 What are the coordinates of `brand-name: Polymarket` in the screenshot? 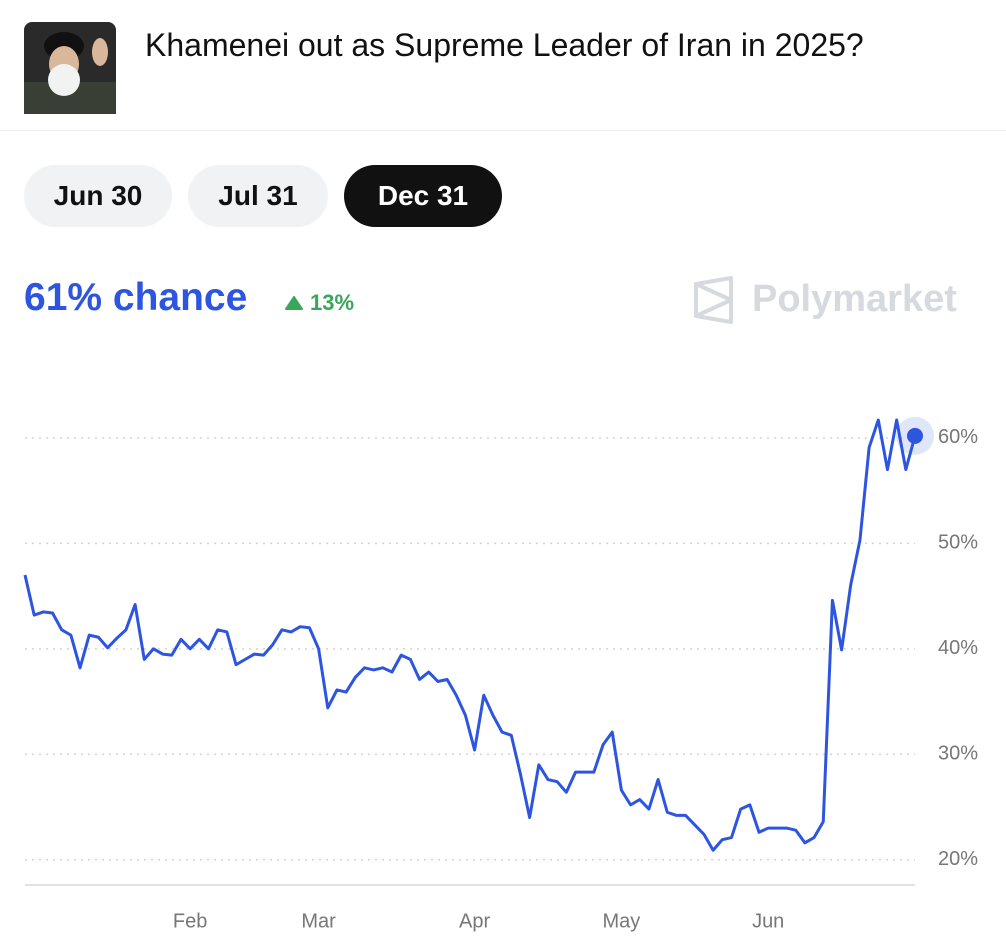 It's located at (854, 299).